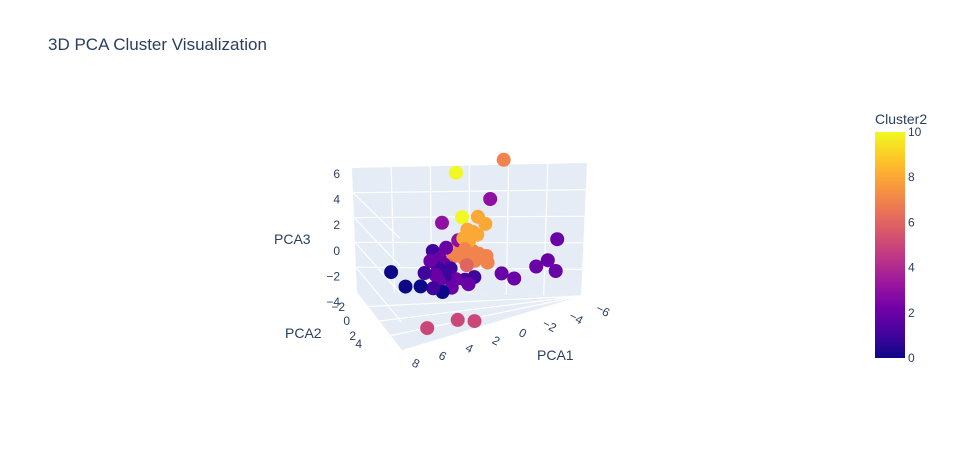  What do you see at coordinates (416, 364) in the screenshot?
I see `x-tick-label: 8` at bounding box center [416, 364].